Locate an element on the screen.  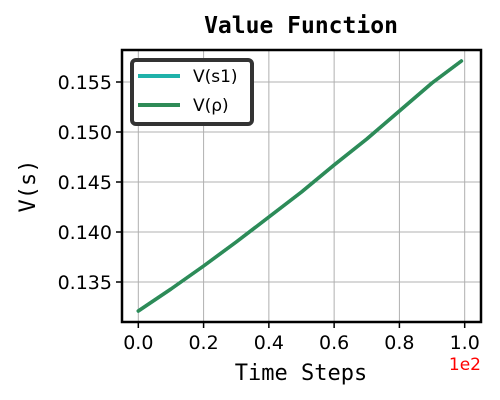
x-tick-label: 0.0 is located at coordinates (138, 343).